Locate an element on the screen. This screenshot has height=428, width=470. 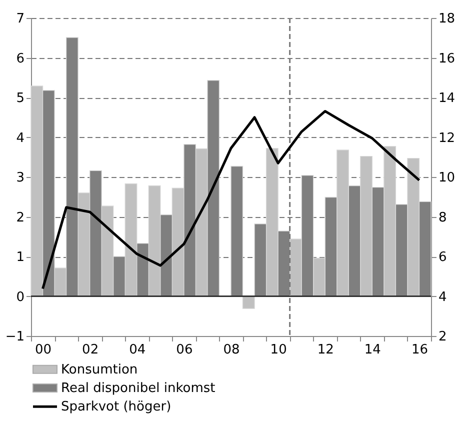
legend-label: Real disponibel inkomst is located at coordinates (138, 388).